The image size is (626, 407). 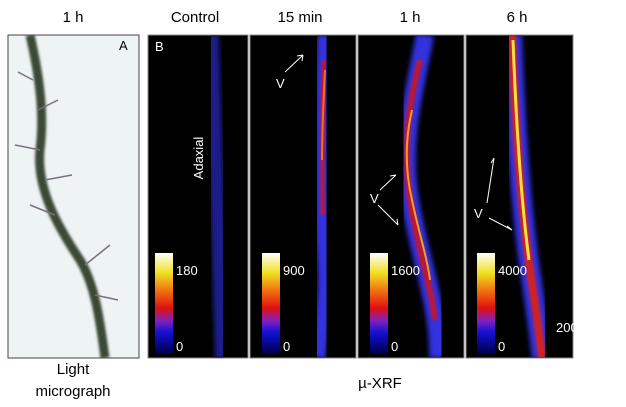 I want to click on panel-letter: A, so click(x=123, y=45).